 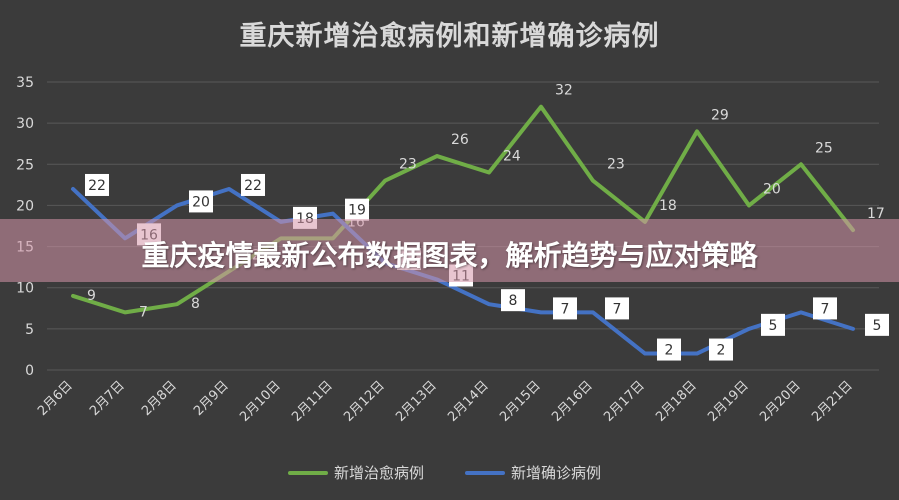 I want to click on x-tick-label: 2月13日, so click(x=416, y=401).